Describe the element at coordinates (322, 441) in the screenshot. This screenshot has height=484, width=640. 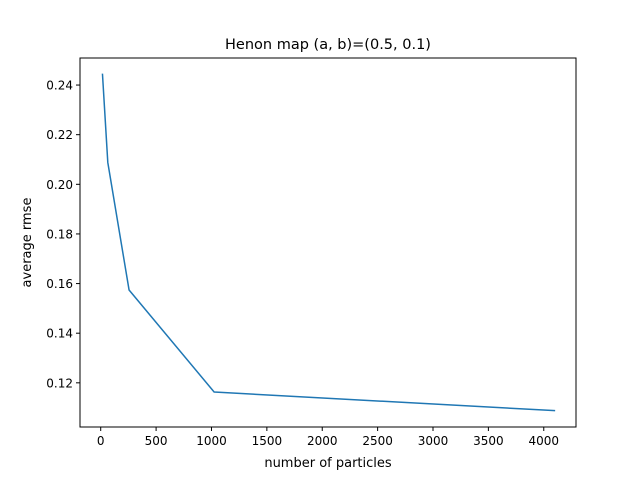
I see `x-tick-label: 2000` at that location.